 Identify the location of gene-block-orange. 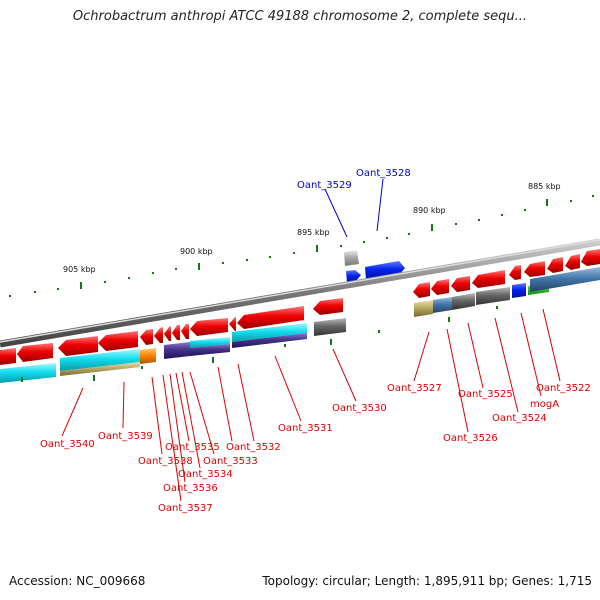
(148, 356).